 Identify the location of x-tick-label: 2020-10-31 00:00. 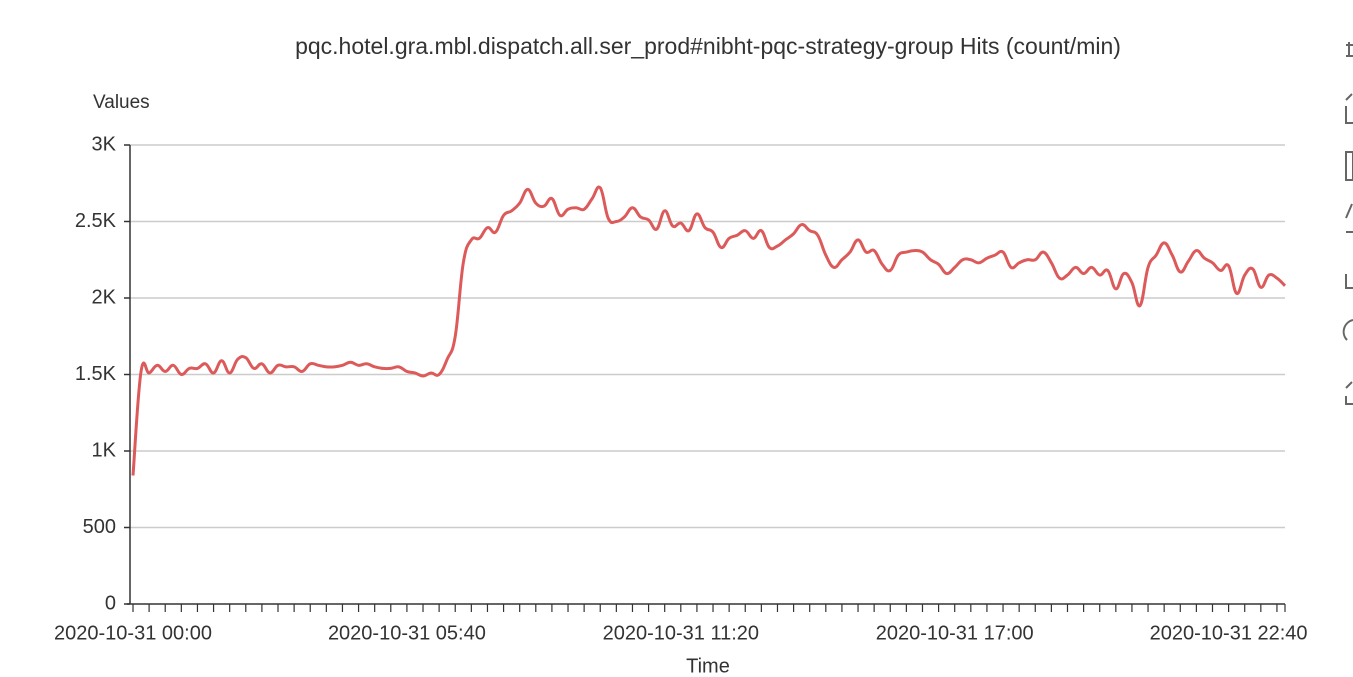
(133, 633).